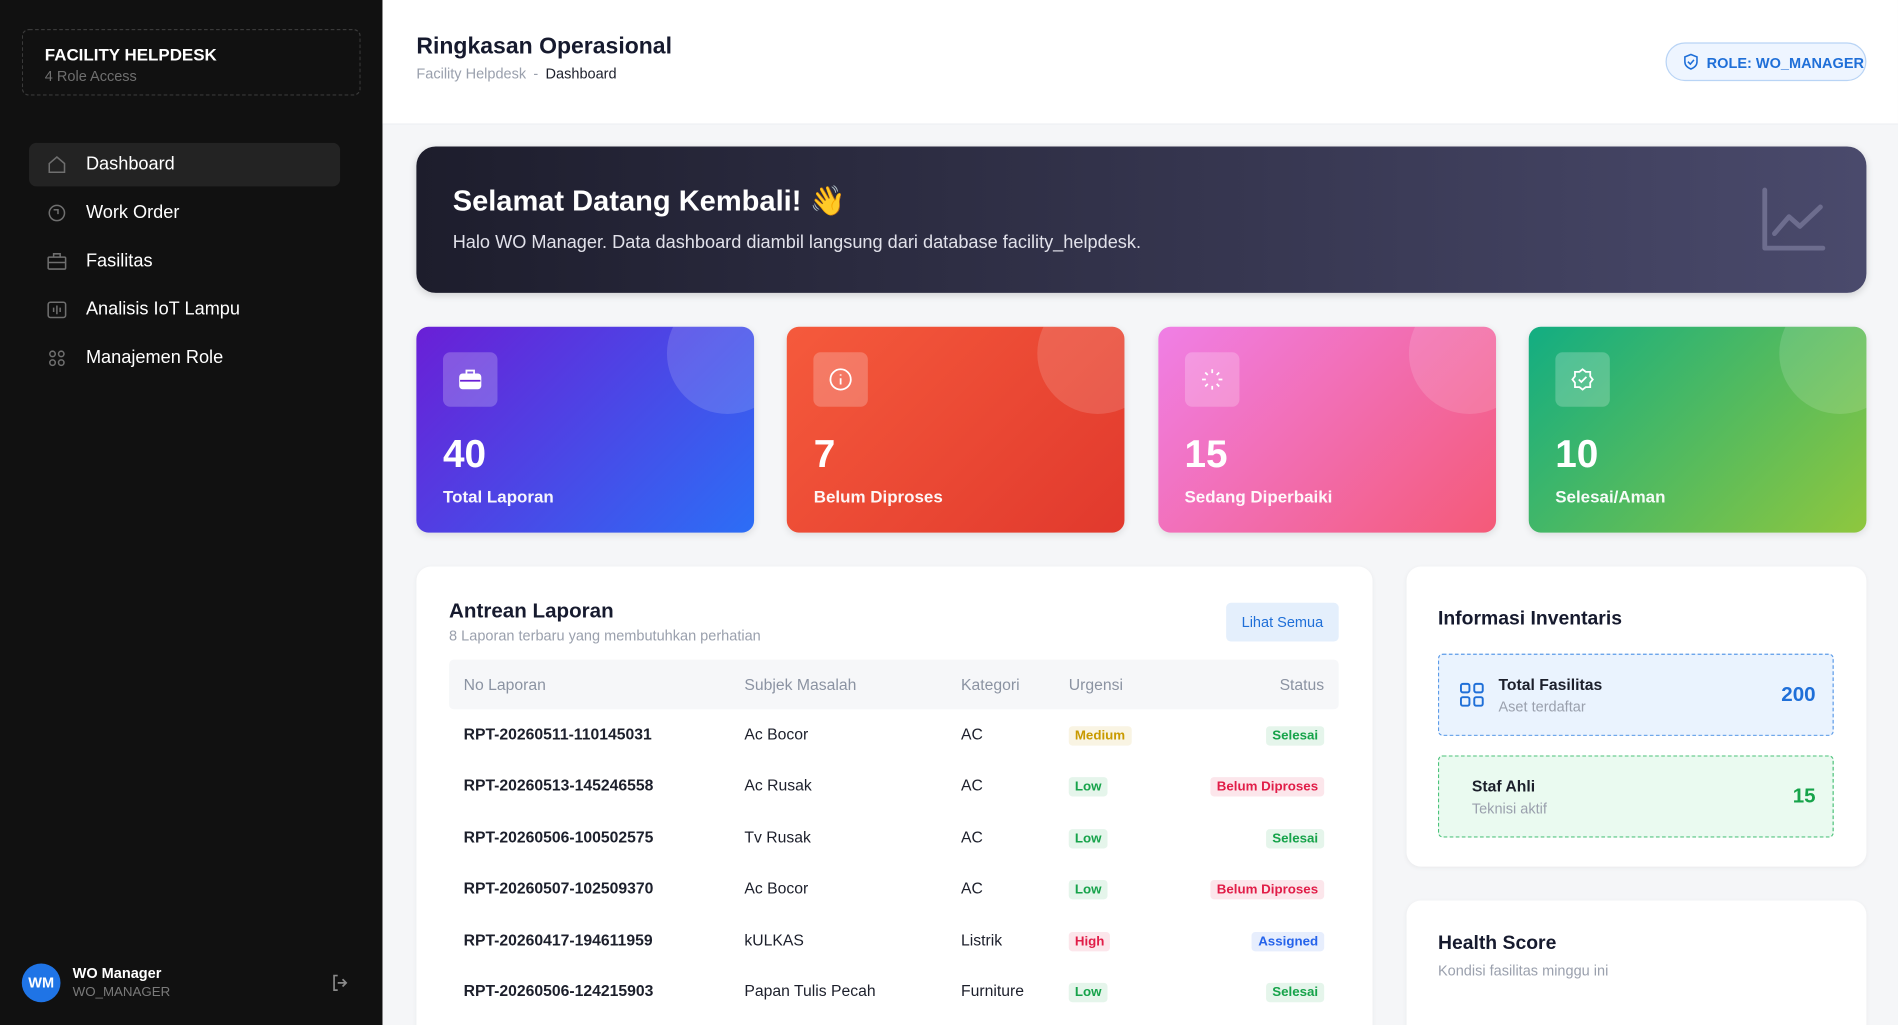  I want to click on breadcrumb: Facility Helpdesk - Dashboard, so click(519, 73).